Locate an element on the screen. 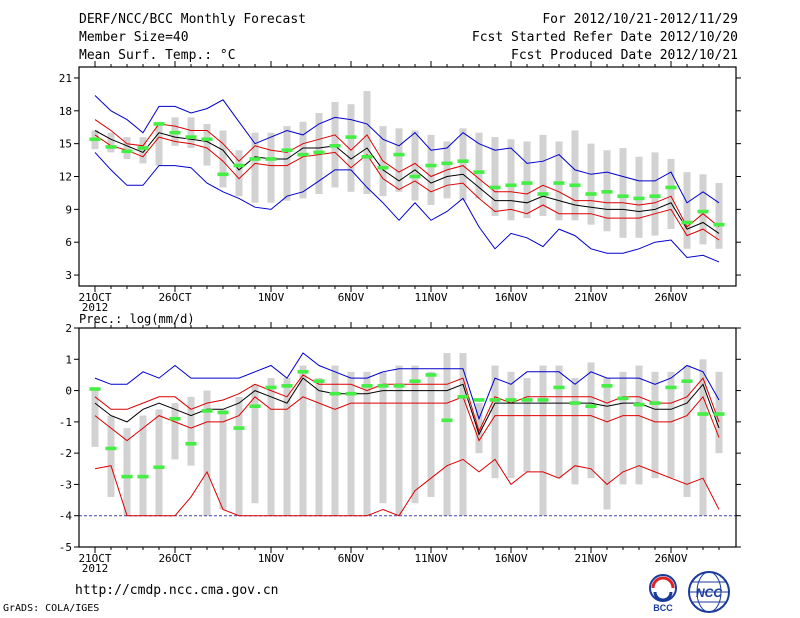  prec-y-tick-label: -5 is located at coordinates (65, 547).